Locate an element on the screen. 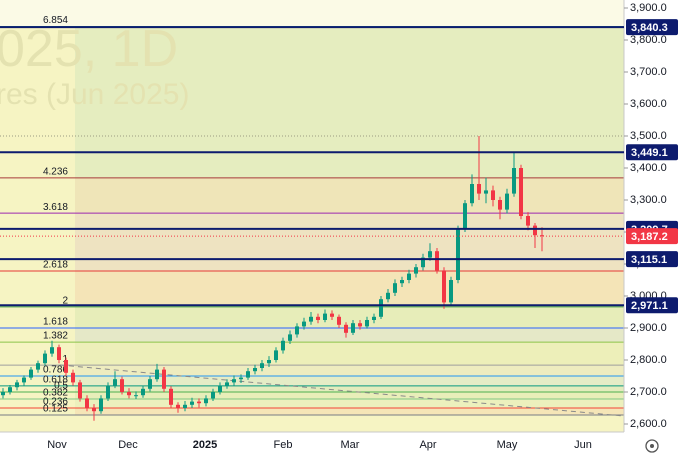 The height and width of the screenshot is (458, 680). price-tag-label: 3,187.2 is located at coordinates (649, 237).